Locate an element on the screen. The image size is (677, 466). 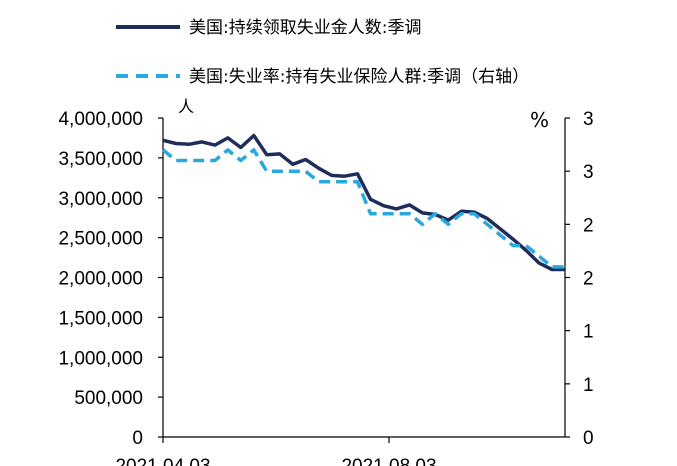
left-axis-tick-label: 3,000,000 is located at coordinates (100, 199).